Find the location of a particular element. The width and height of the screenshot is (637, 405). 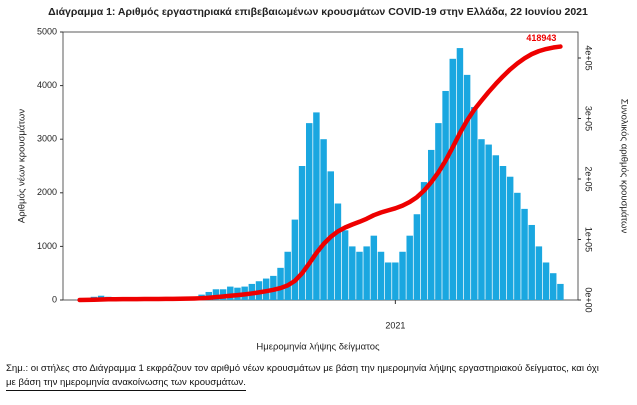

y-axis-title: Αριθμός νέων κρουσμάτων is located at coordinates (22, 166).